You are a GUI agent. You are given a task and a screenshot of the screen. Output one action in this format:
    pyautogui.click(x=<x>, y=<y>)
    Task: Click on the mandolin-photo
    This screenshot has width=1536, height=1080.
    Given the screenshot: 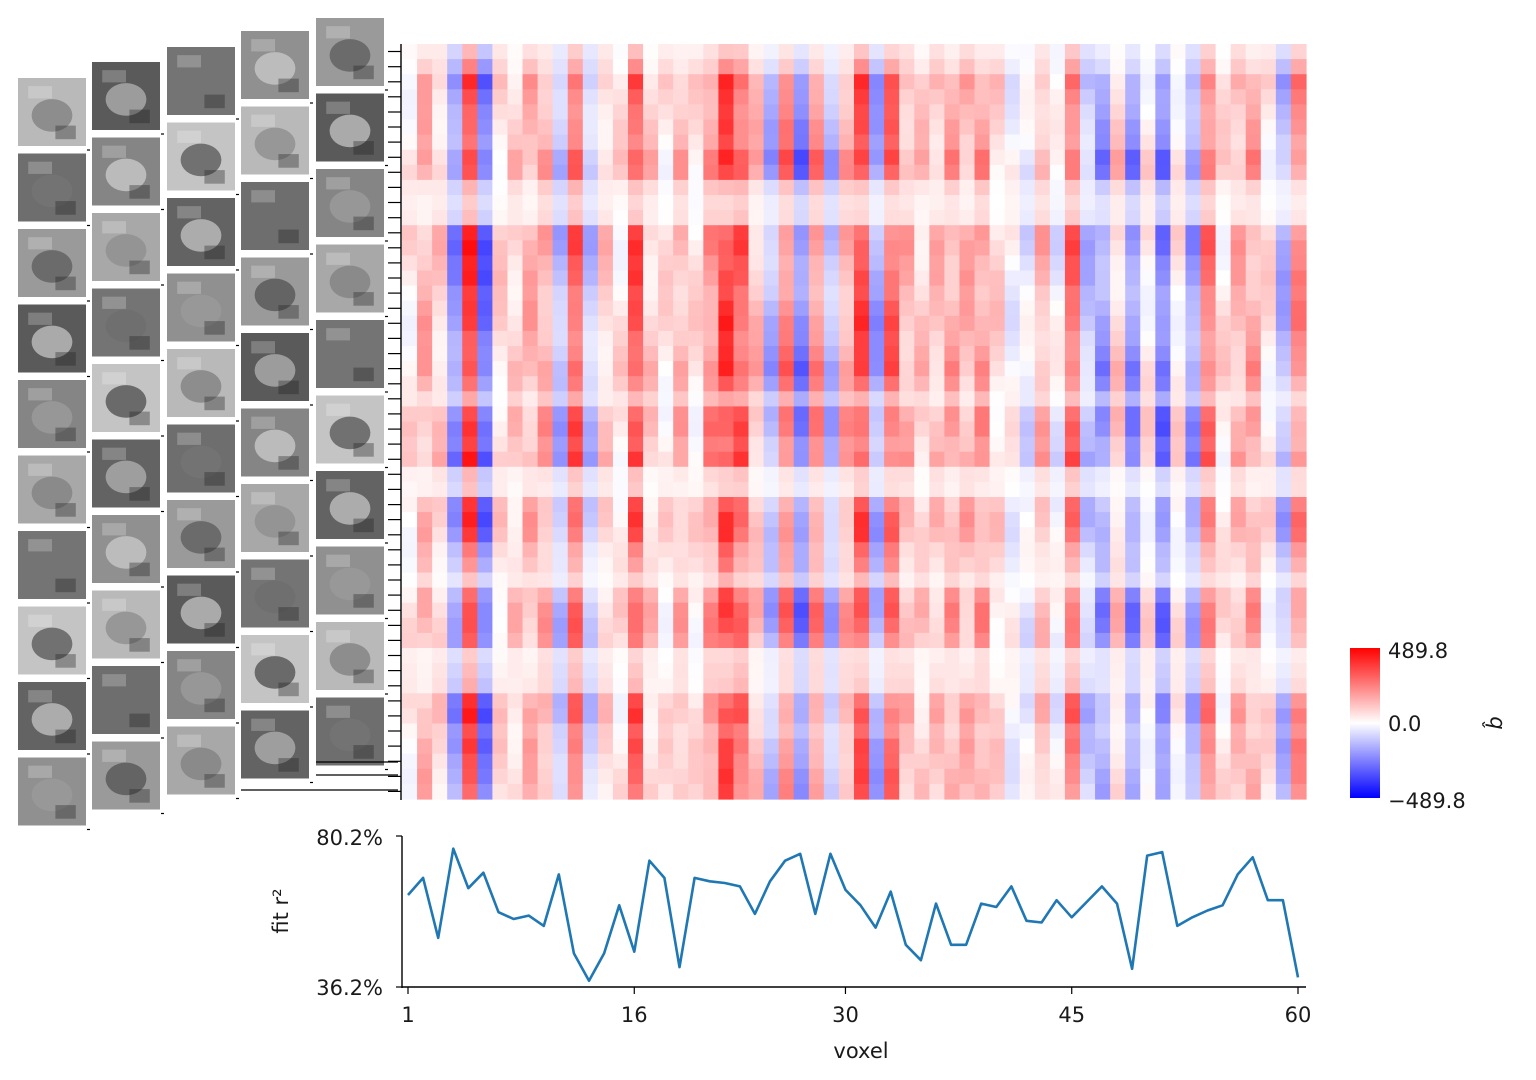 What is the action you would take?
    pyautogui.click(x=128, y=249)
    